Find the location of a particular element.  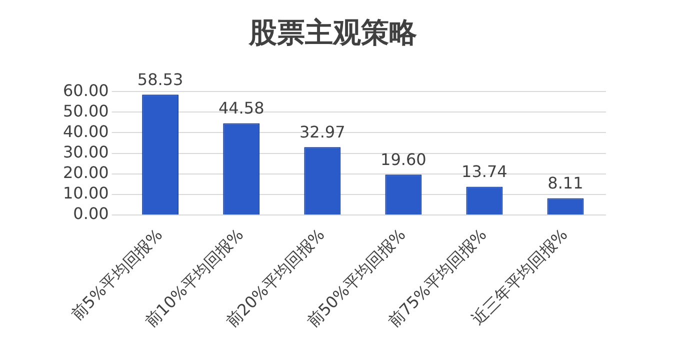

y-tick-label: 0.00 is located at coordinates (91, 214).